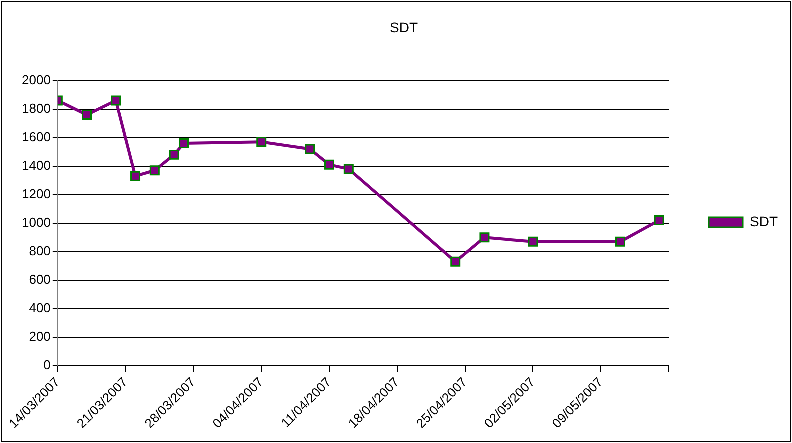 This screenshot has height=443, width=792. Describe the element at coordinates (36, 165) in the screenshot. I see `y-tick-label: 1400` at that location.